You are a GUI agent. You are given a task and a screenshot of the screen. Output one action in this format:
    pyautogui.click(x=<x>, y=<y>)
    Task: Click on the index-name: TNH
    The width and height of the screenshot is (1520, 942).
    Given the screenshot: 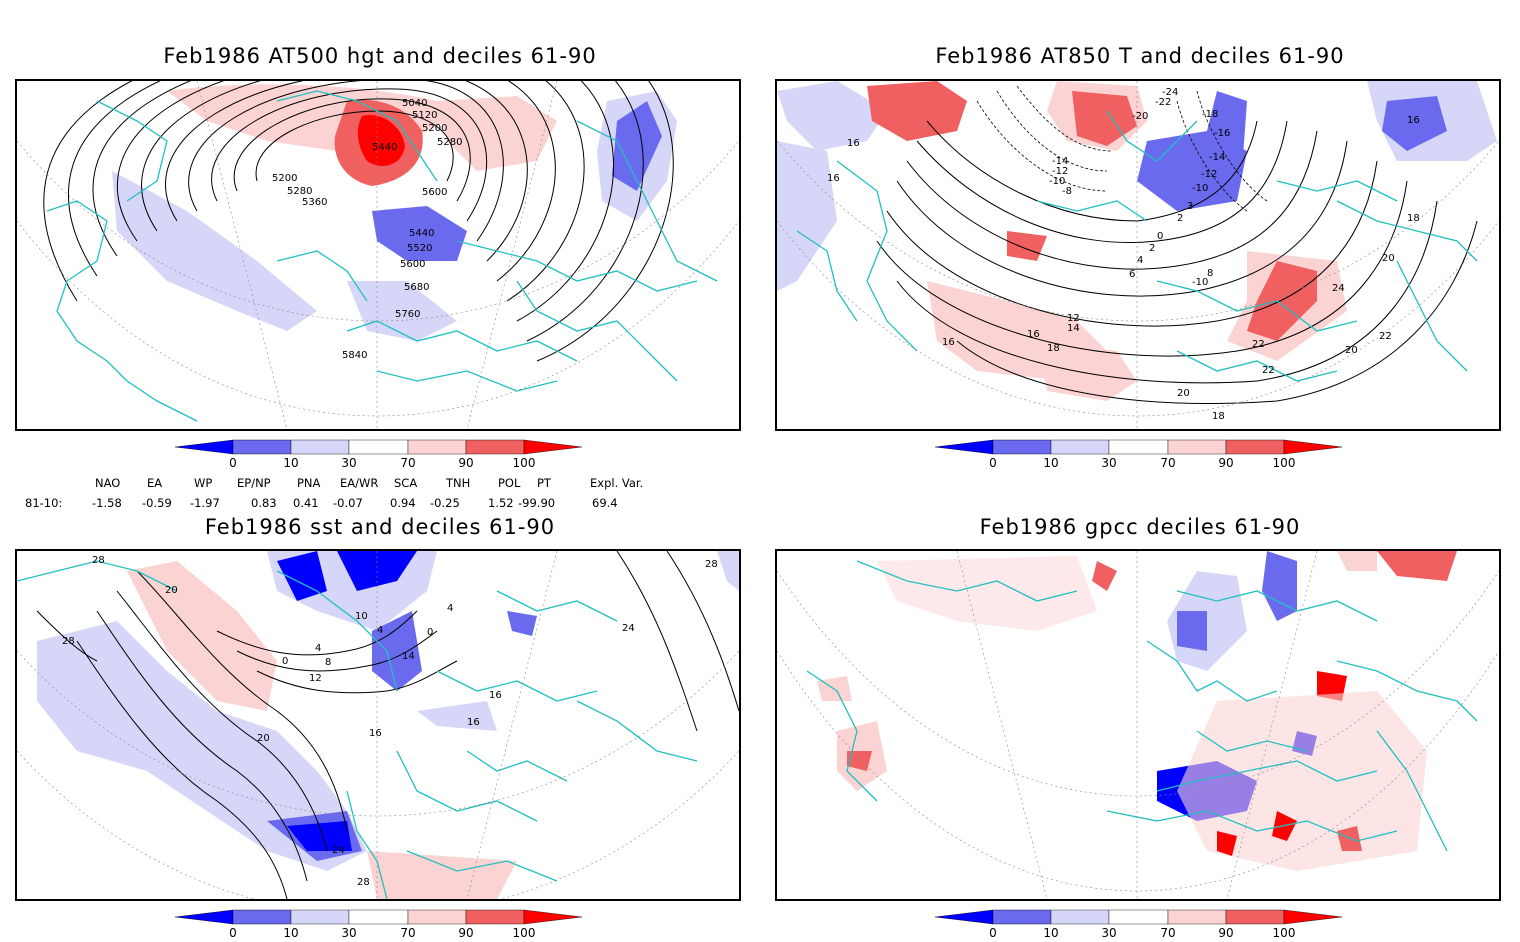 What is the action you would take?
    pyautogui.click(x=458, y=483)
    